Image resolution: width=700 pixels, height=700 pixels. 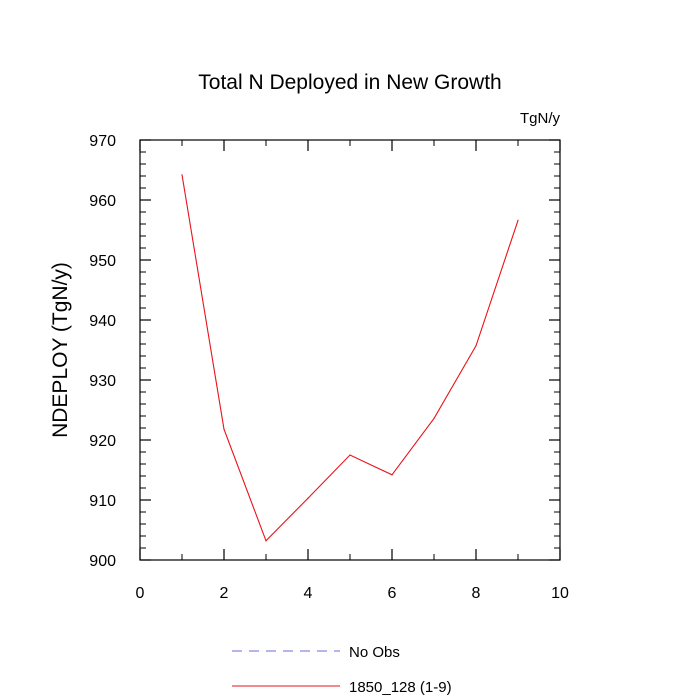 I want to click on y-tick-label: 920, so click(x=102, y=441).